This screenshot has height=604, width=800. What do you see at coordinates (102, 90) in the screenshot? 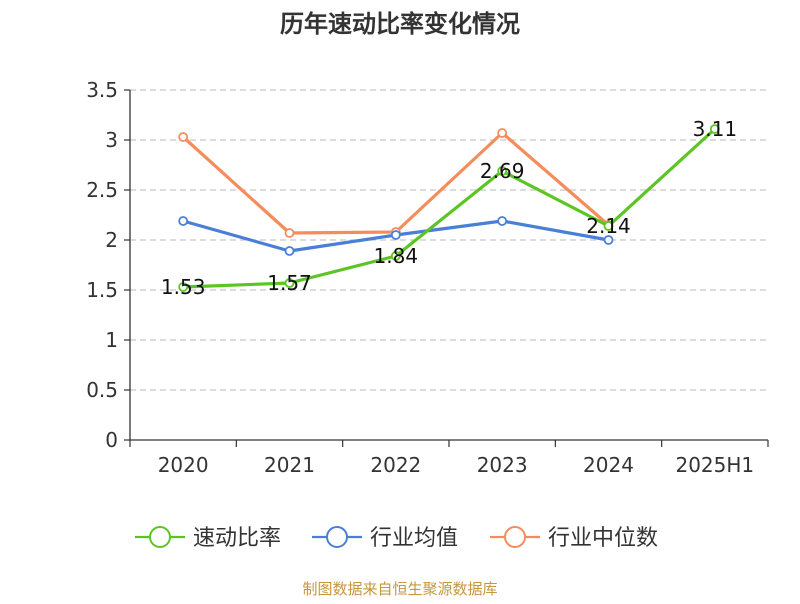
I see `y-tick-label: 3.5` at bounding box center [102, 90].